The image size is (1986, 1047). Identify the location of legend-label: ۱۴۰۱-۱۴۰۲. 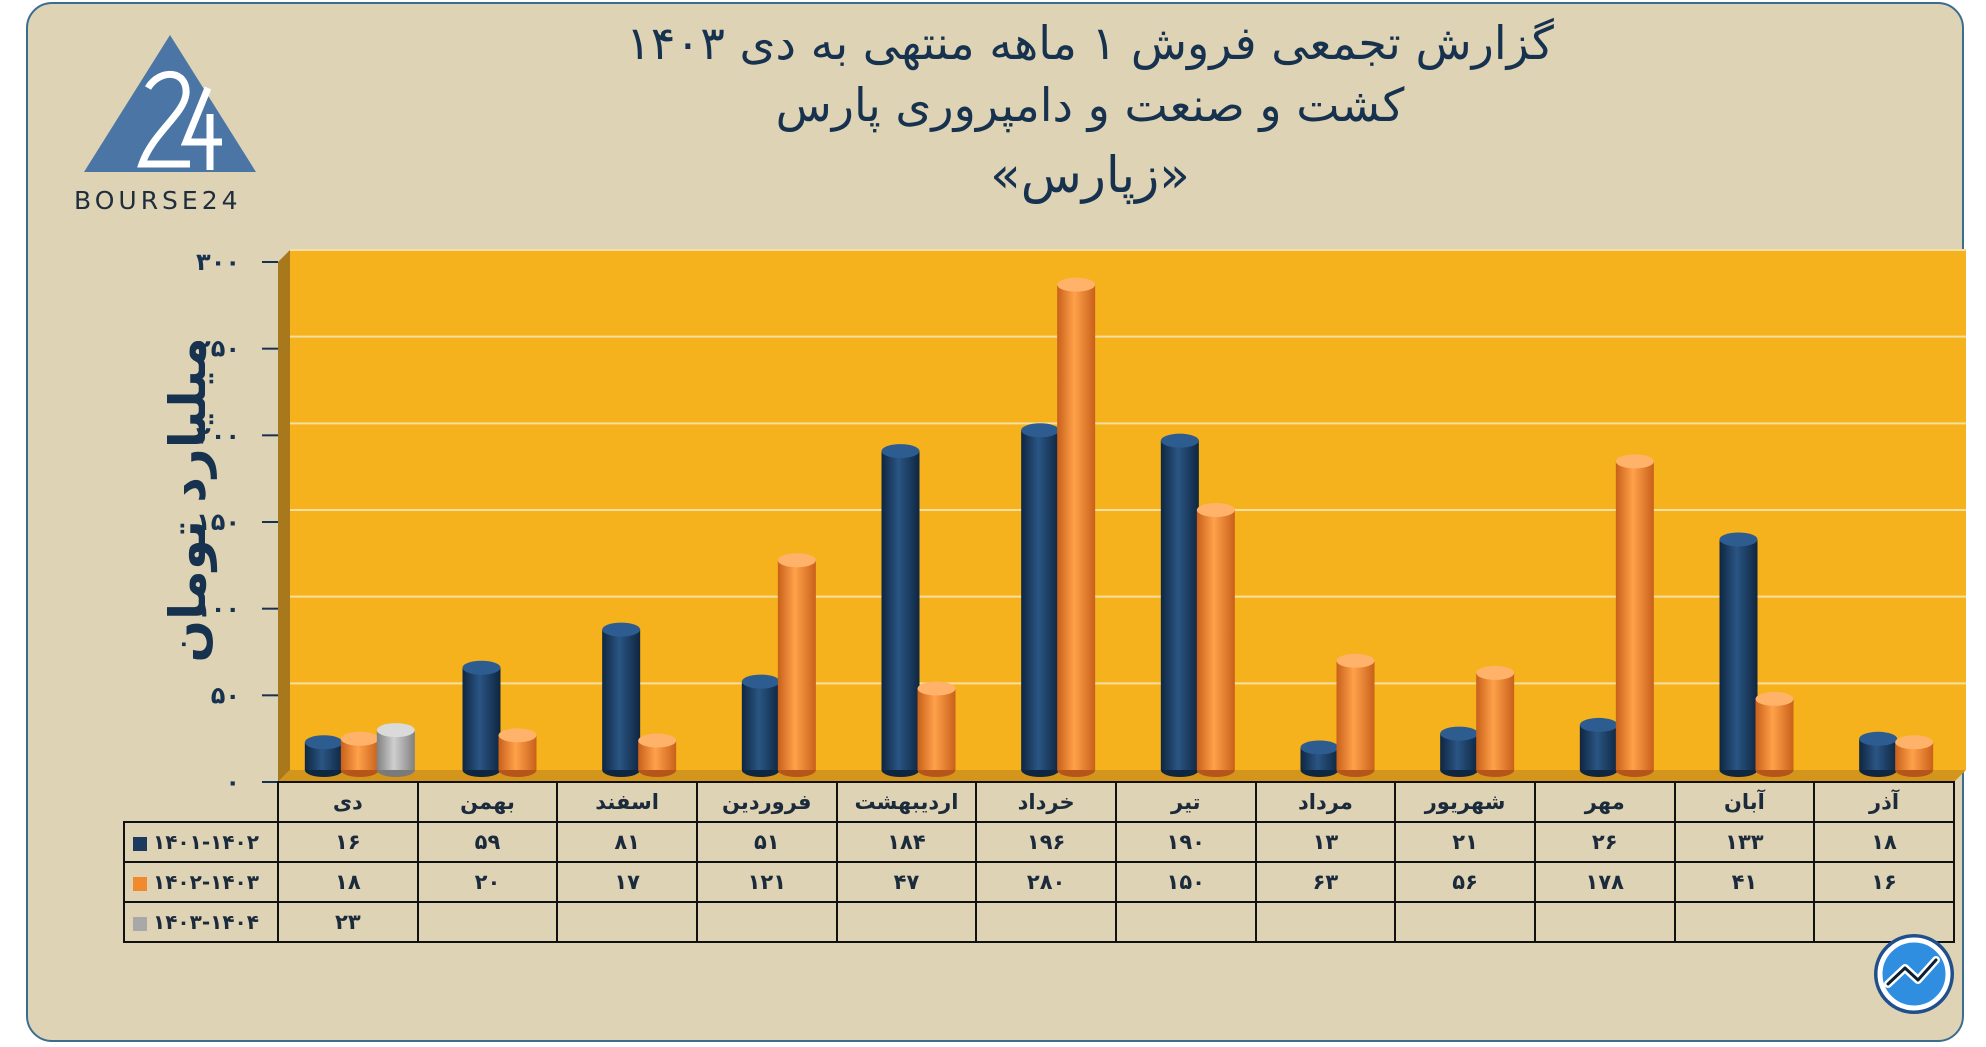
(206, 842).